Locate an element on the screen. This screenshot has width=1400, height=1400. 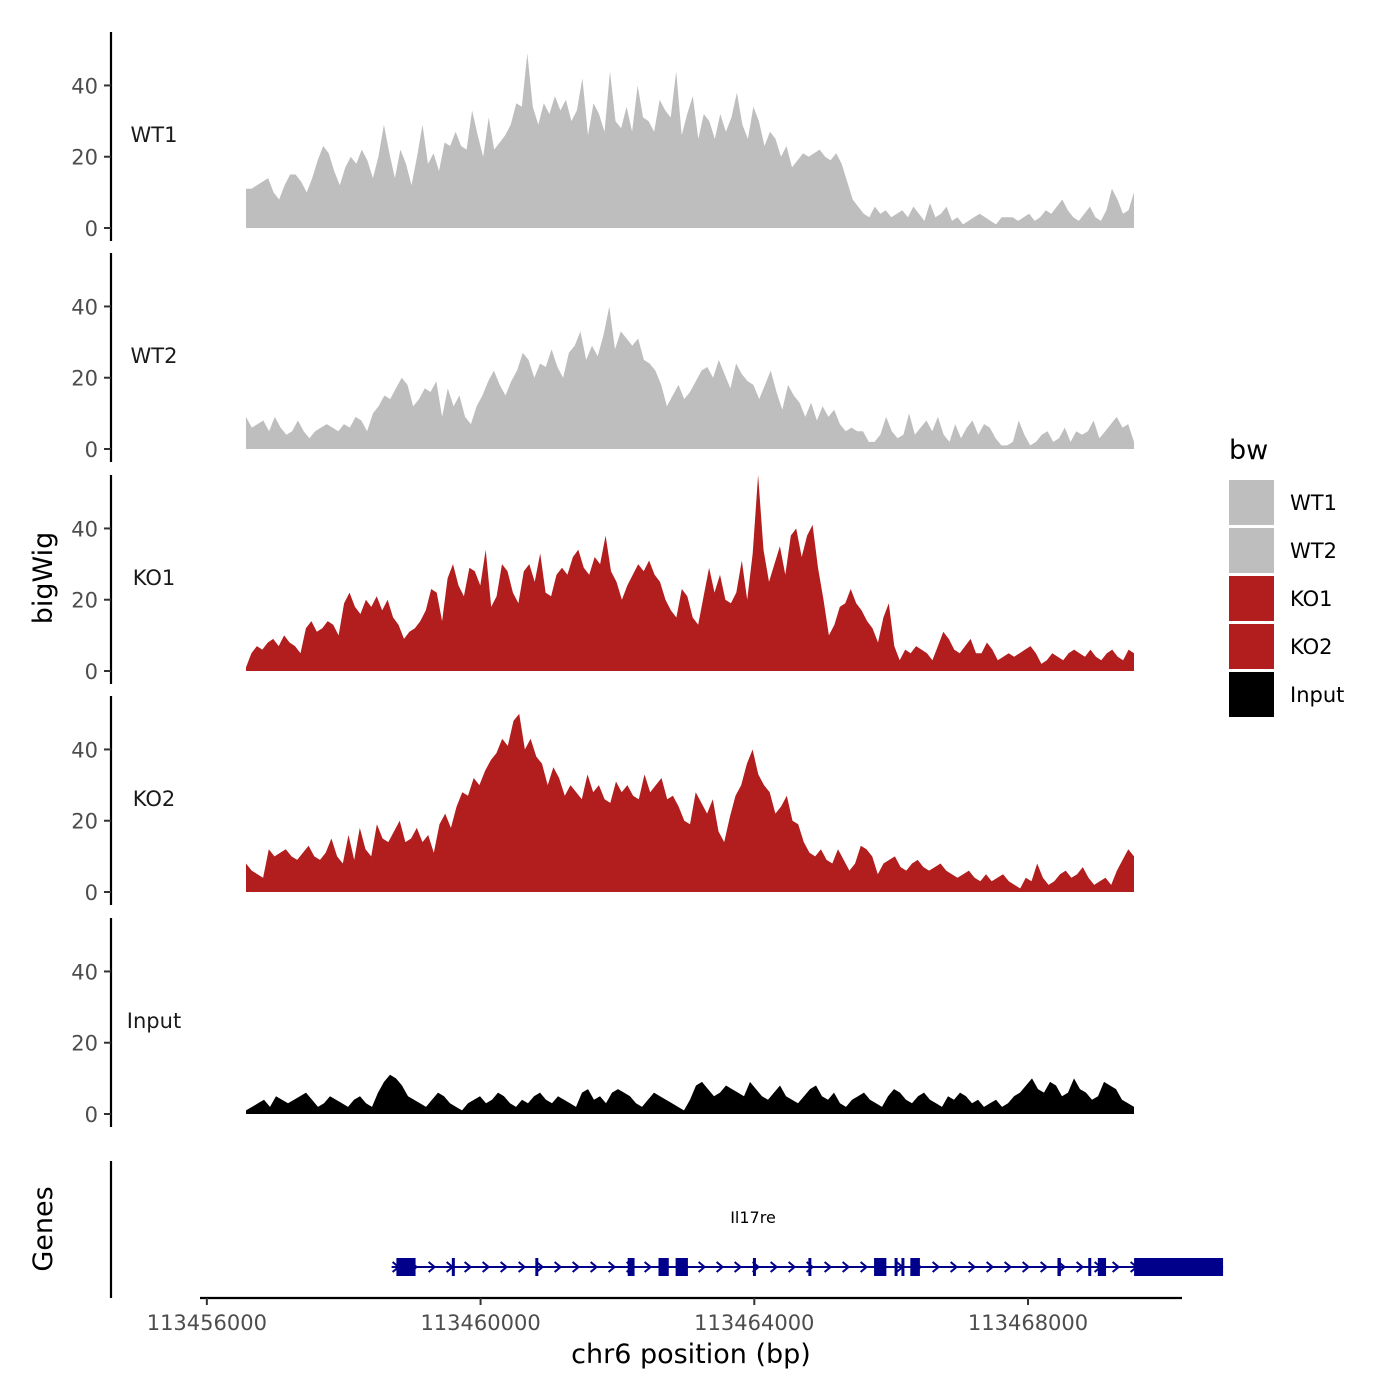
gene-model is located at coordinates (807, 1267).